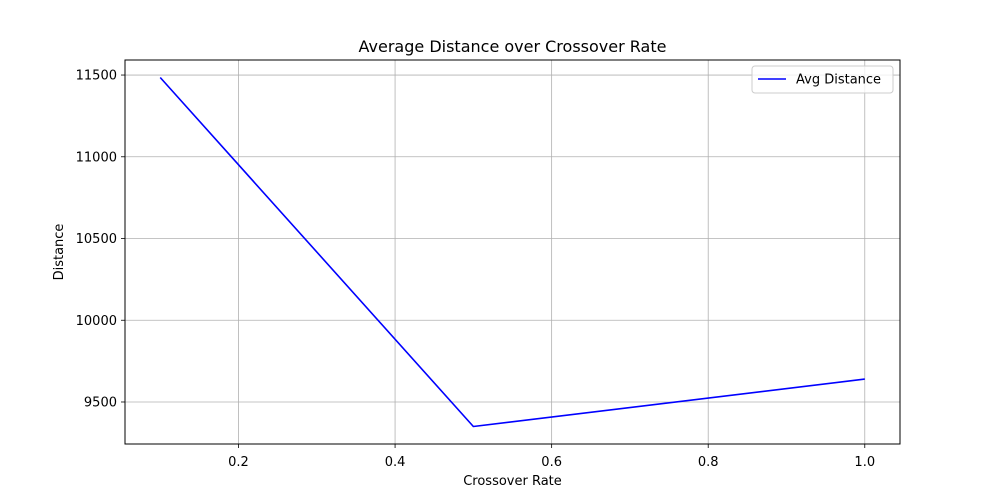 The width and height of the screenshot is (1000, 504). Describe the element at coordinates (513, 46) in the screenshot. I see `chart-title: Average Distance over Crossover Rate` at that location.